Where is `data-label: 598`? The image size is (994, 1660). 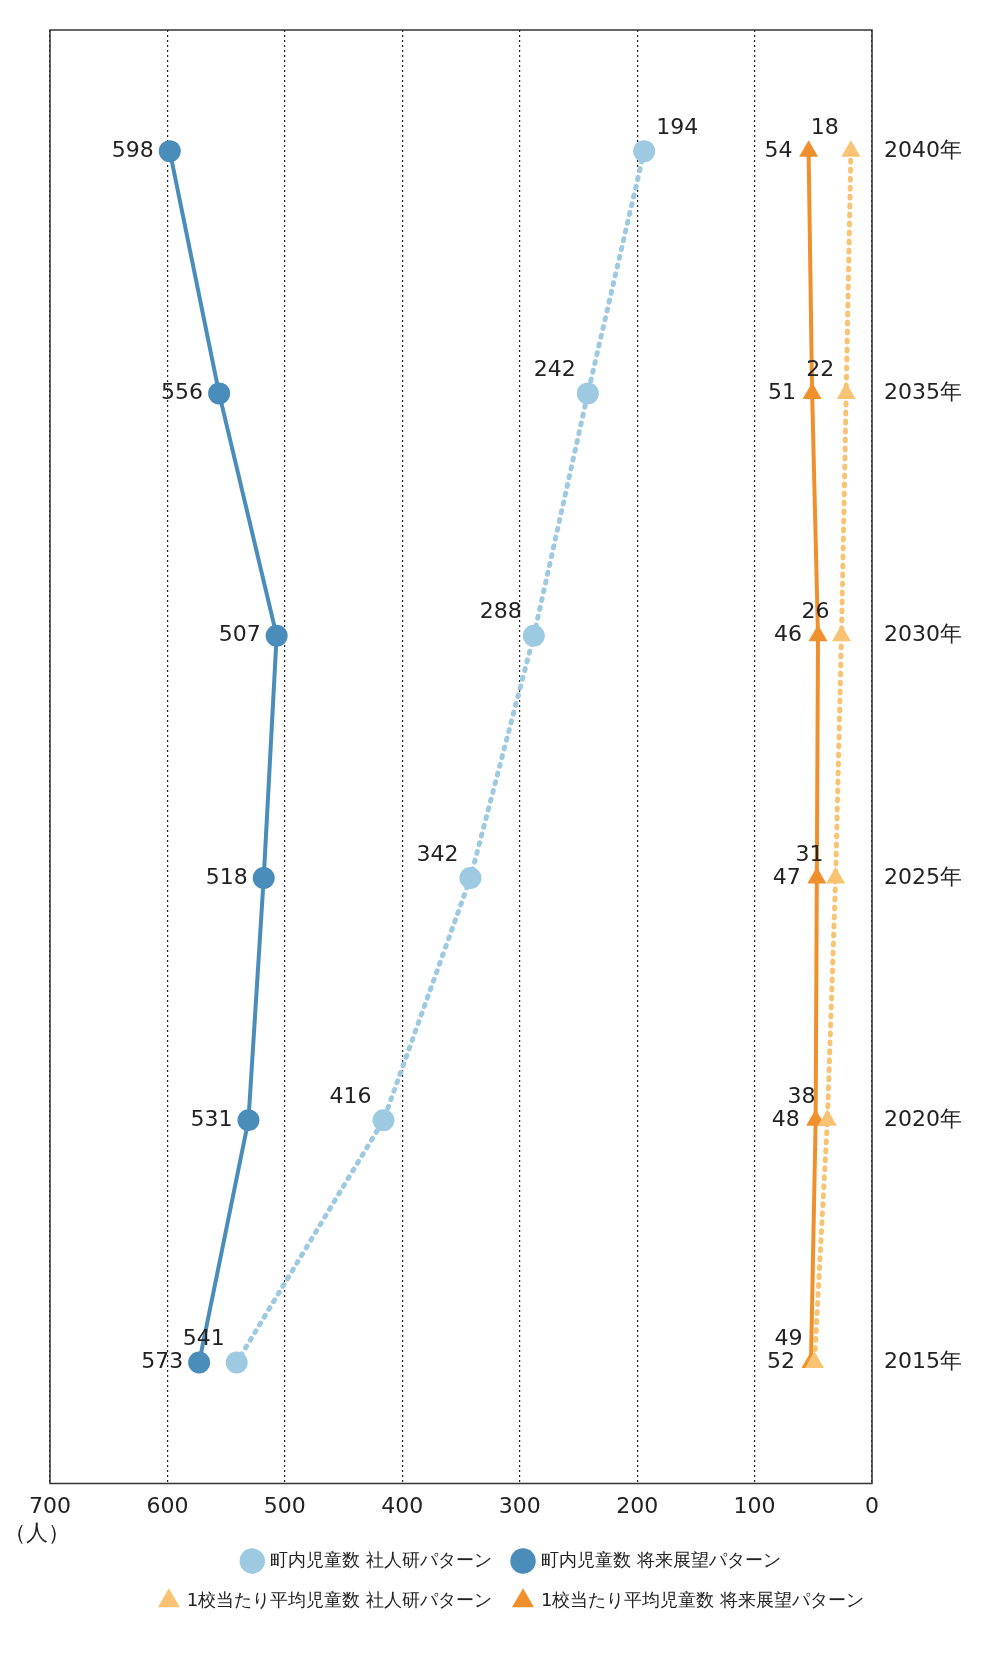
data-label: 598 is located at coordinates (132, 149).